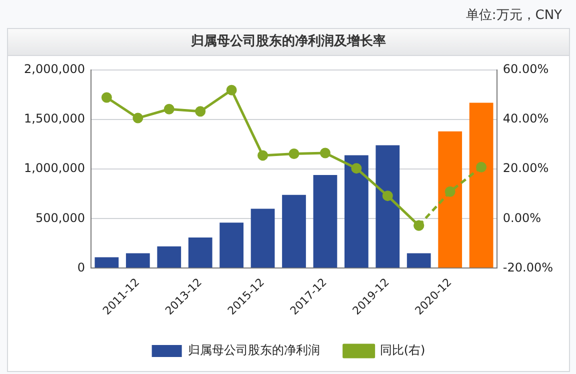 This screenshot has width=576, height=374. What do you see at coordinates (403, 350) in the screenshot?
I see `legend-label: 同比(右)` at bounding box center [403, 350].